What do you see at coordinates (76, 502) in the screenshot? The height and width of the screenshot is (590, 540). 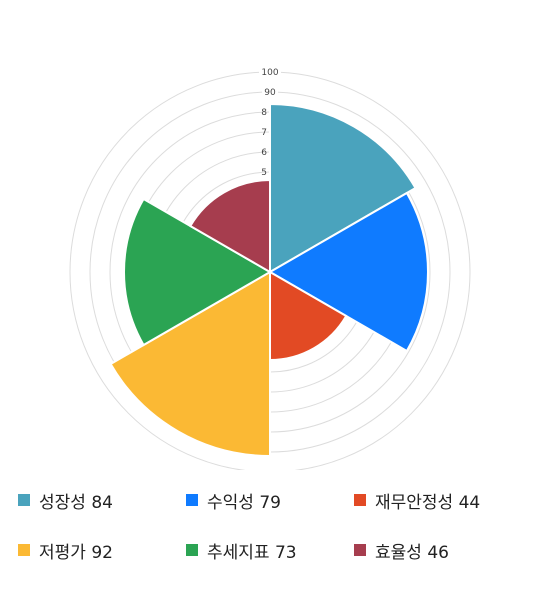 I see `legend-label: 성장성 84` at bounding box center [76, 502].